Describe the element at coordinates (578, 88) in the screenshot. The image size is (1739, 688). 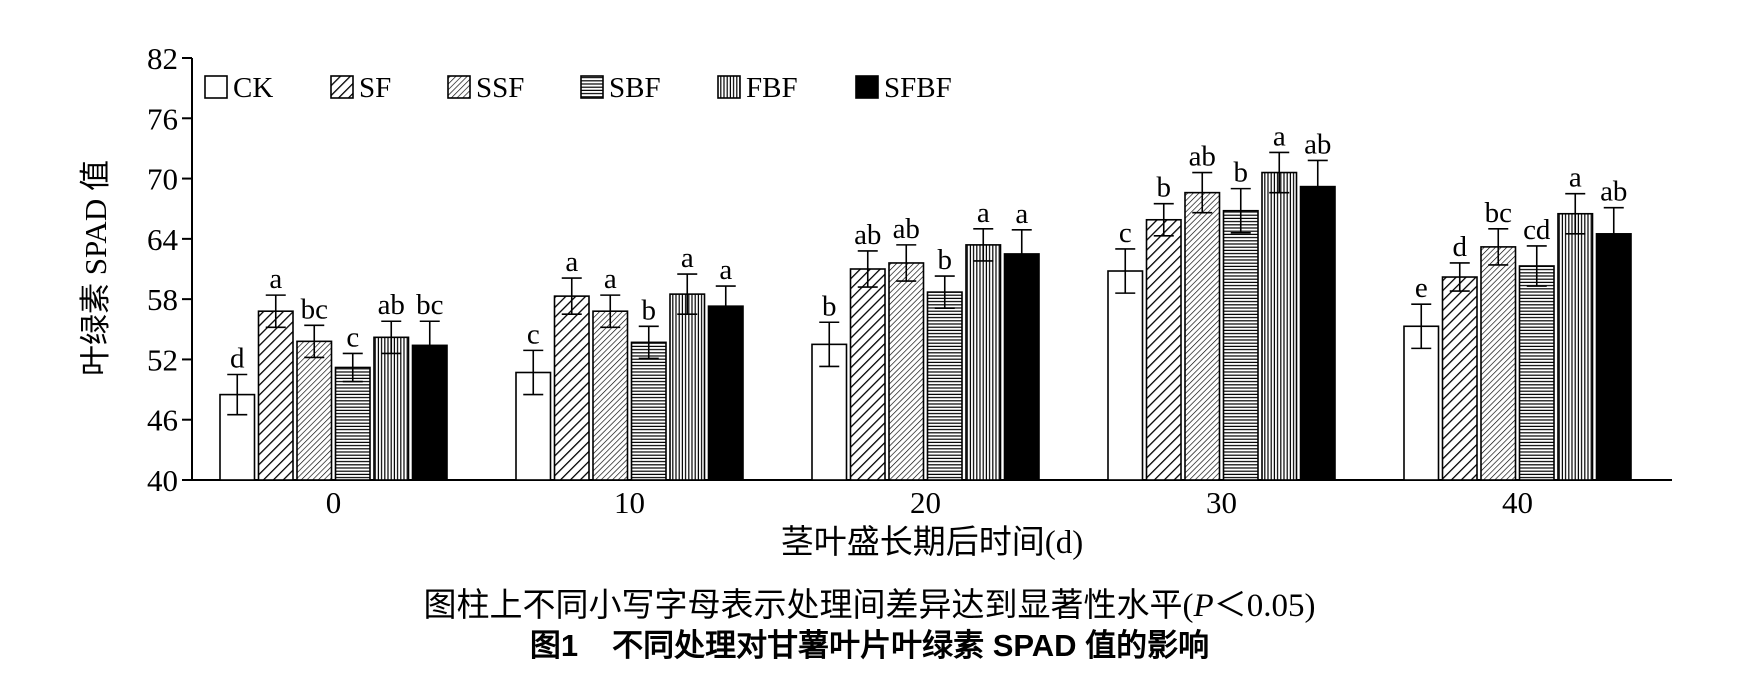
I see `legend: CK SF SSF SBF FBF SFBF` at that location.